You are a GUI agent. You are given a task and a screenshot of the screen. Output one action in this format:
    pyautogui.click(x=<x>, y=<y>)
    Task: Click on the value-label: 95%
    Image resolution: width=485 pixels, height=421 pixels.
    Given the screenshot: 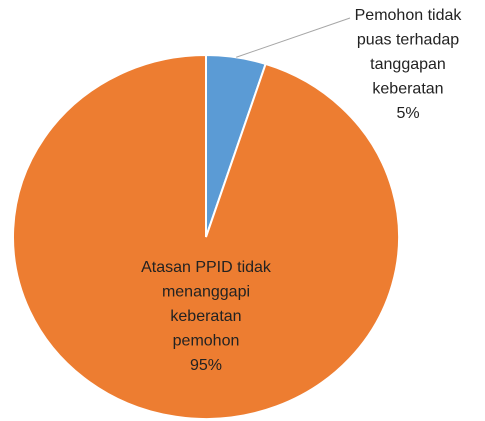 What is the action you would take?
    pyautogui.click(x=206, y=365)
    